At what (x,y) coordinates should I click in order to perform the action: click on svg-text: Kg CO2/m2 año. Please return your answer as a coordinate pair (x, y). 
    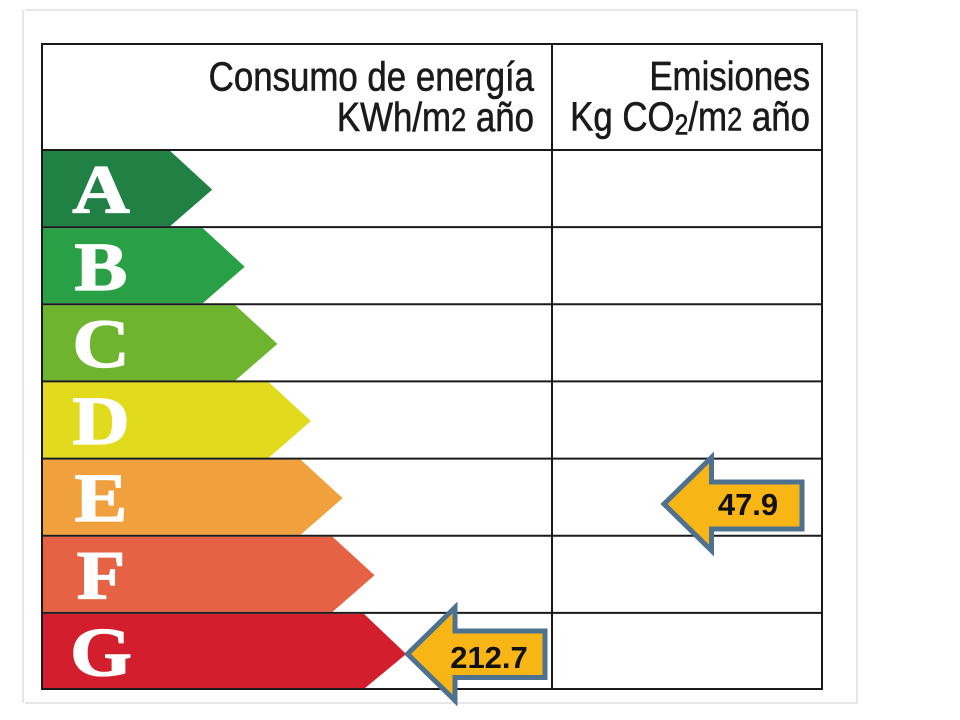
    Looking at the image, I should click on (690, 118).